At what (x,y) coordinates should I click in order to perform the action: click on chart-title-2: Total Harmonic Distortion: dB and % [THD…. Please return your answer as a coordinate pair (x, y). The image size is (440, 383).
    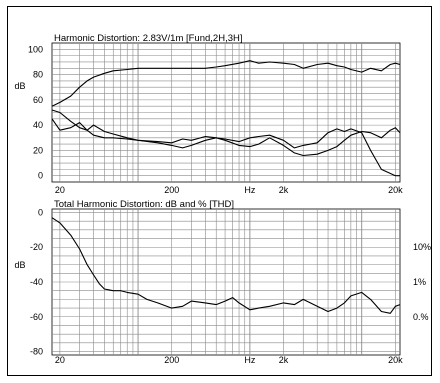
    Looking at the image, I should click on (144, 204).